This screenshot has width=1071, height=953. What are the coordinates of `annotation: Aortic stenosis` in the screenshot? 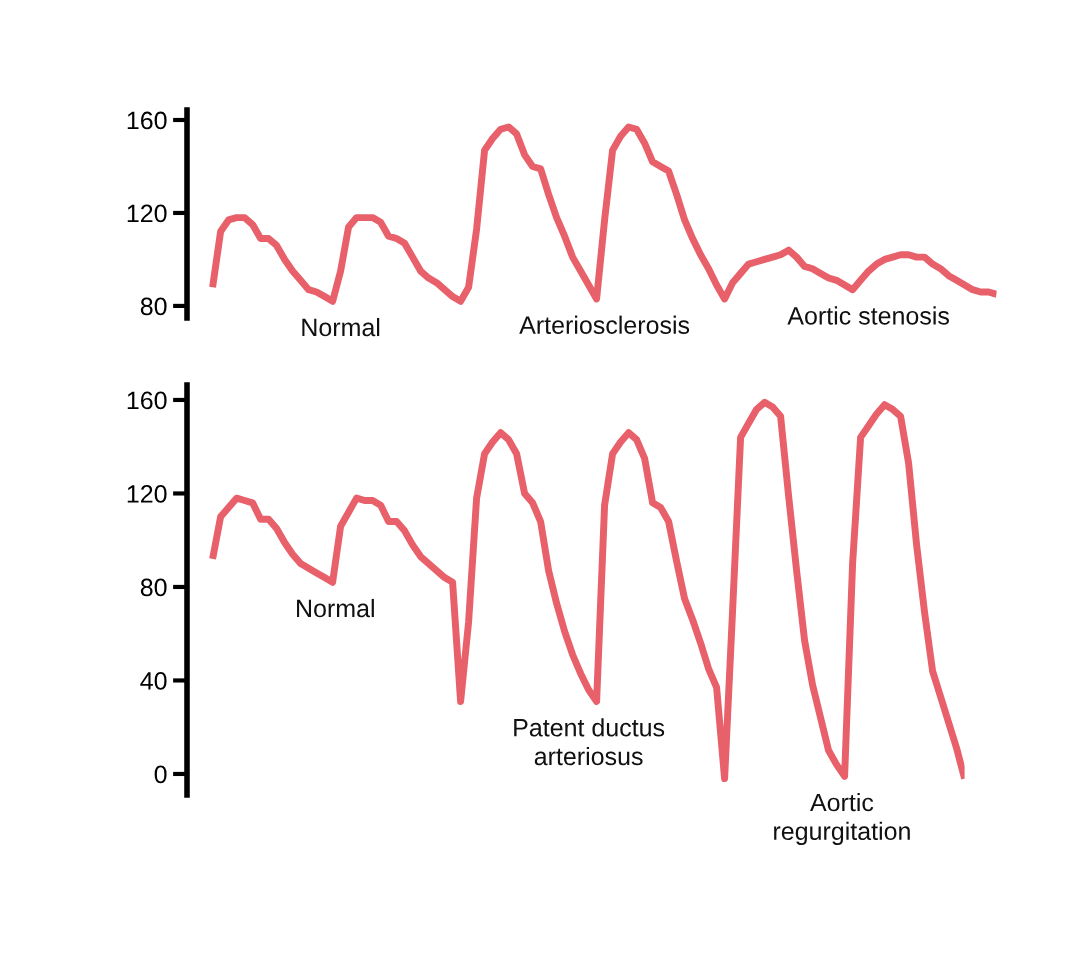 It's located at (868, 315).